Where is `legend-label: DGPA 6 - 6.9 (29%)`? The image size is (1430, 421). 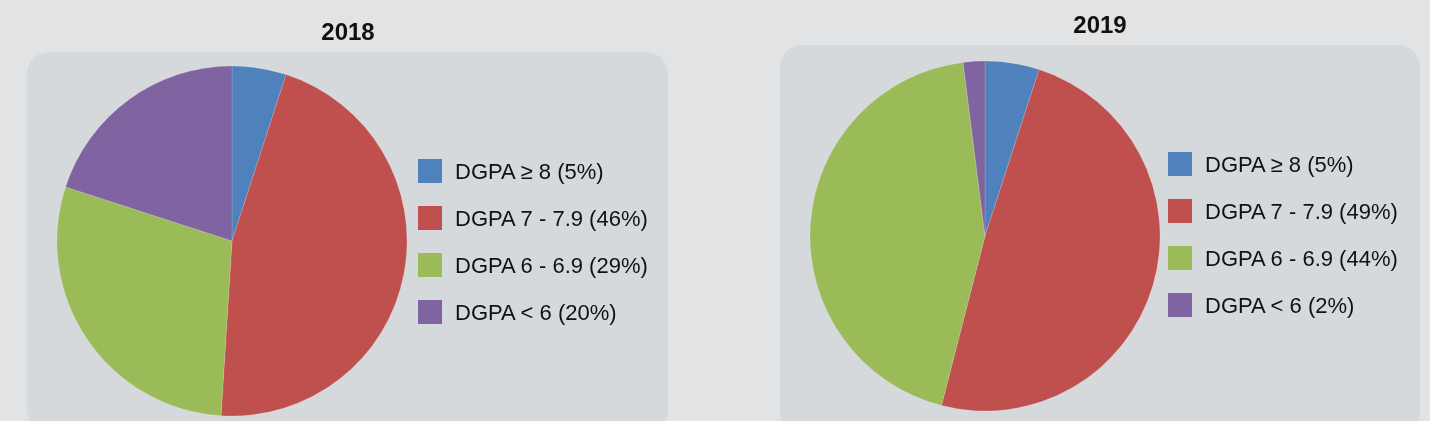 legend-label: DGPA 6 - 6.9 (29%) is located at coordinates (551, 265).